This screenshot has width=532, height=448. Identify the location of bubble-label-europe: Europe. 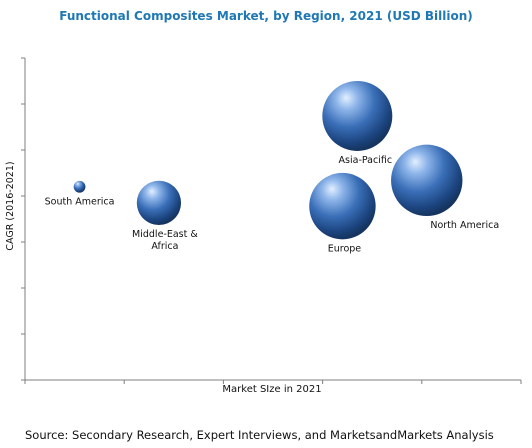
(345, 248).